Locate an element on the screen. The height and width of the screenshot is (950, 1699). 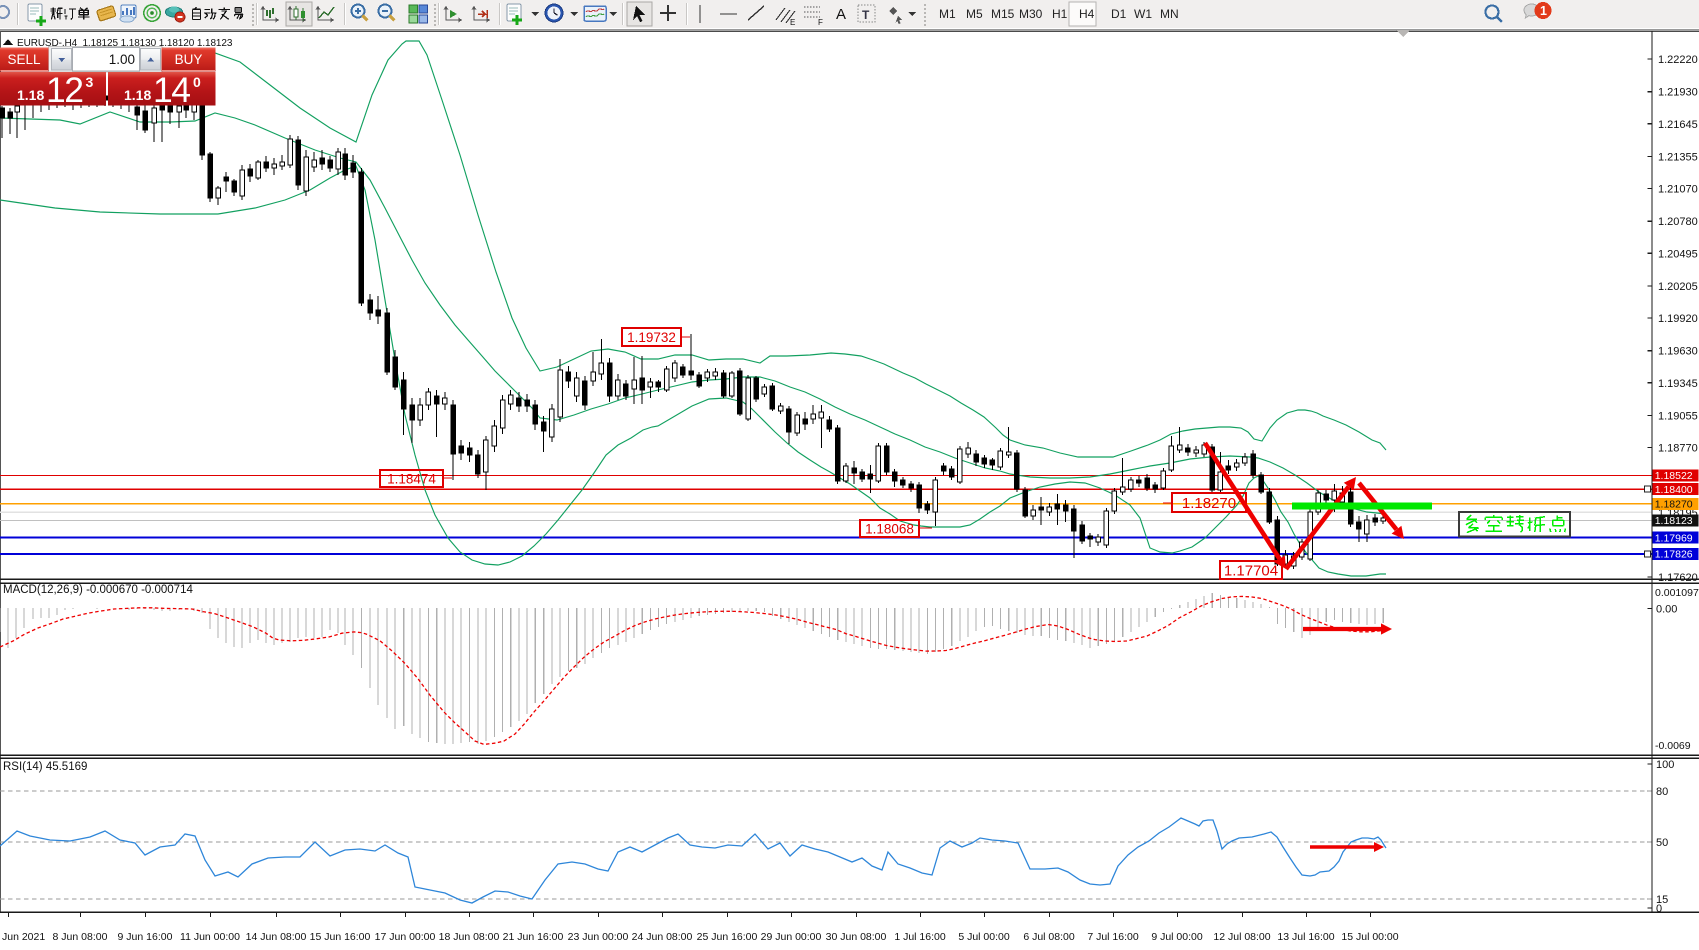
svg-text: 23 Jun 00:00 is located at coordinates (598, 937).